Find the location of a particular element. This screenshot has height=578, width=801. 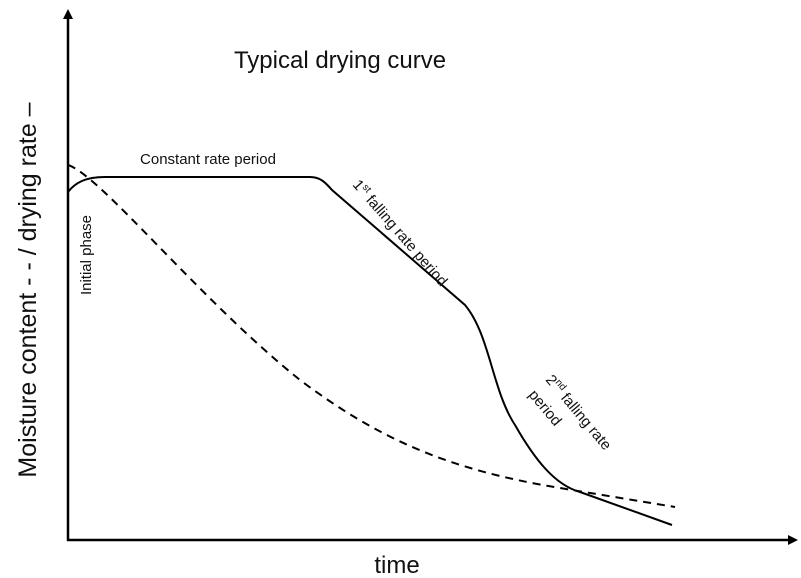

label-part: falling rate is located at coordinates (584, 420).